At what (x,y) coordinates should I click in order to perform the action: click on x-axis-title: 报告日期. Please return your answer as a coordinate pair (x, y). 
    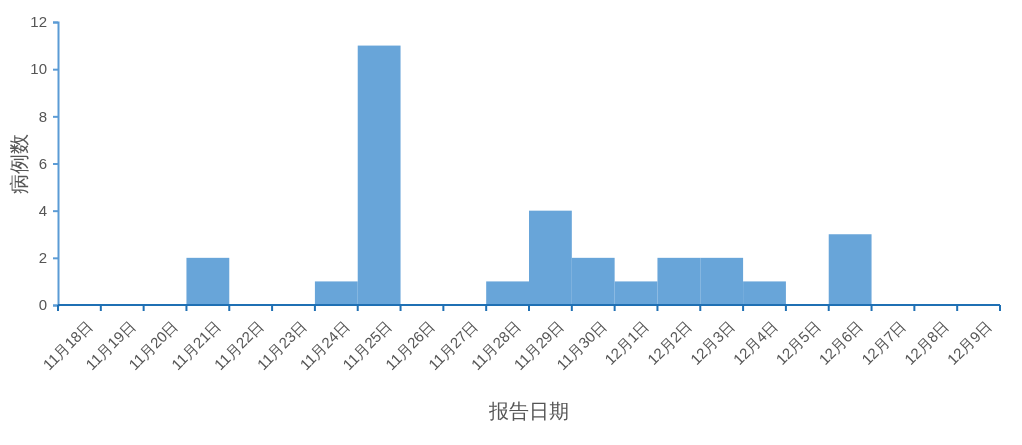
    Looking at the image, I should click on (528, 411).